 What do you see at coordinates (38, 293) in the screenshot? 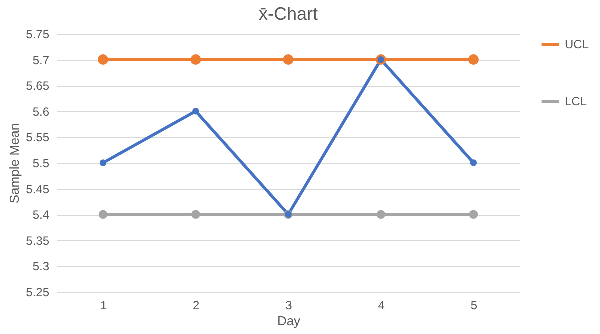
I see `y-tick-label: 5.25` at bounding box center [38, 293].